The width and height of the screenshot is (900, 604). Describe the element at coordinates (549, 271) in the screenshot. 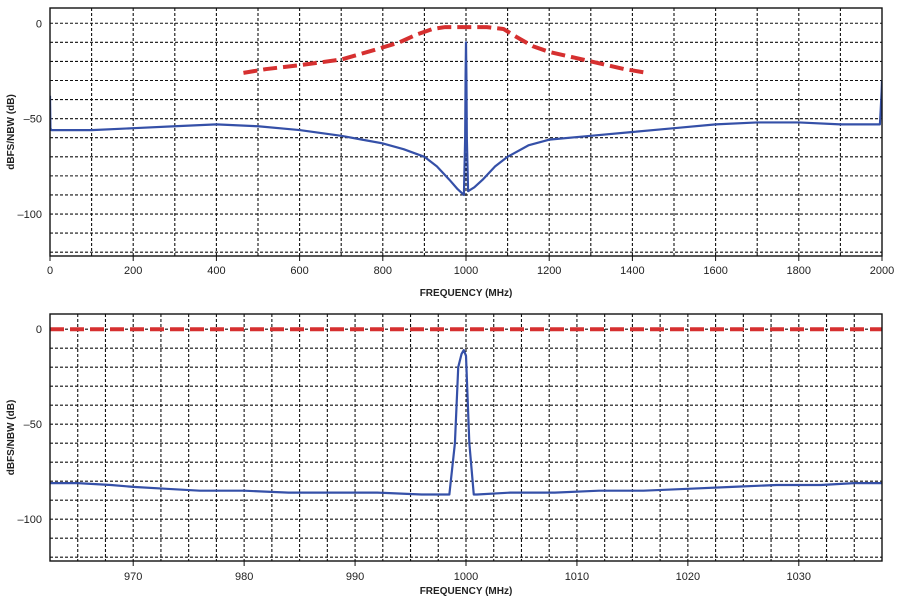

I see `x-tick-label: 1200` at that location.